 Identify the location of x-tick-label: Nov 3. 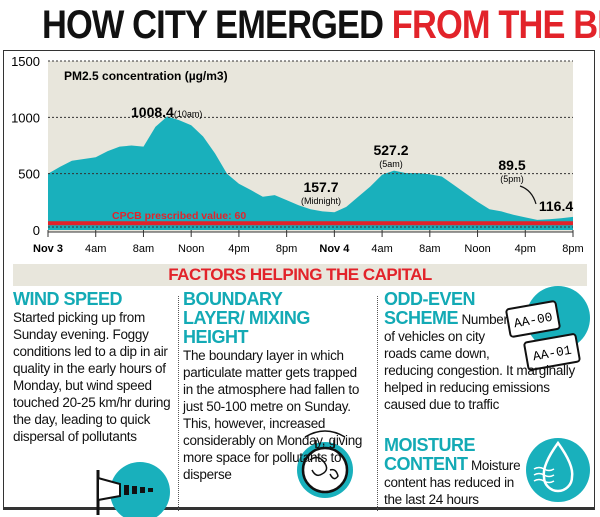
(48, 249).